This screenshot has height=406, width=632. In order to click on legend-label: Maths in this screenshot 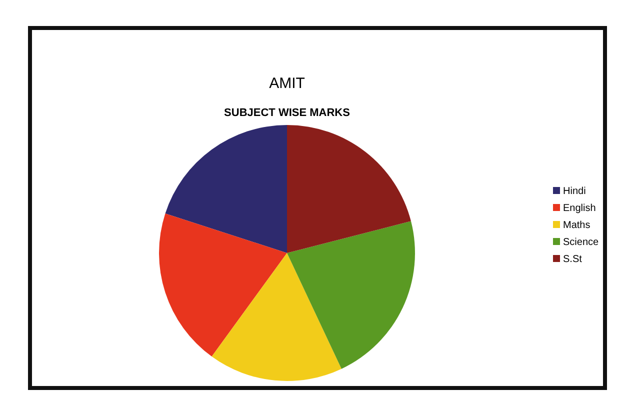, I will do `click(576, 225)`.